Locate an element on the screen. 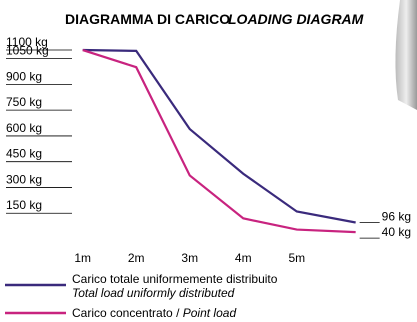 This screenshot has height=322, width=417. legend-label: Carico concentrato / Point load is located at coordinates (154, 313).